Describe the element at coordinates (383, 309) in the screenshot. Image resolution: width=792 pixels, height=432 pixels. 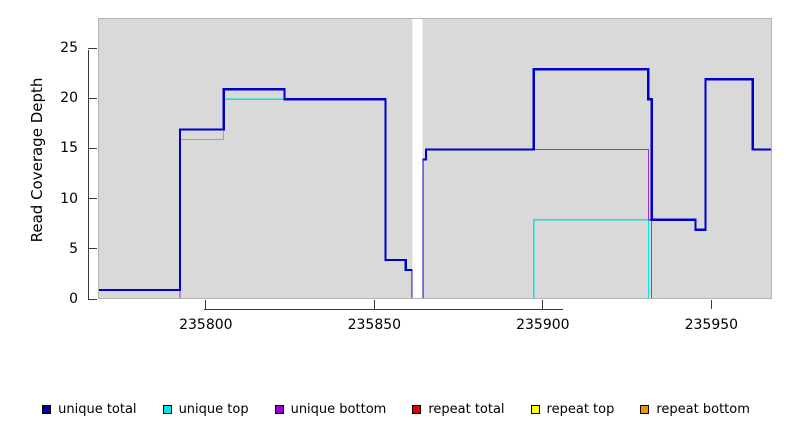
I see `x-axis-line` at that location.